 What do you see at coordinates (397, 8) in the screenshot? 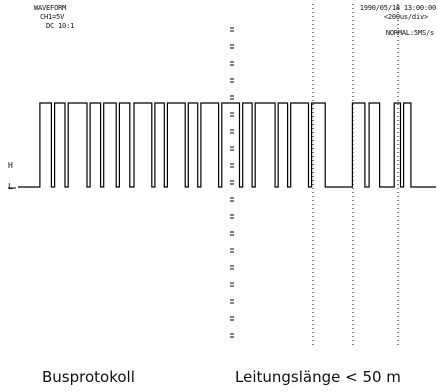
I see `scope-label-datetime: 1990/05/18 13:00:00` at bounding box center [397, 8].